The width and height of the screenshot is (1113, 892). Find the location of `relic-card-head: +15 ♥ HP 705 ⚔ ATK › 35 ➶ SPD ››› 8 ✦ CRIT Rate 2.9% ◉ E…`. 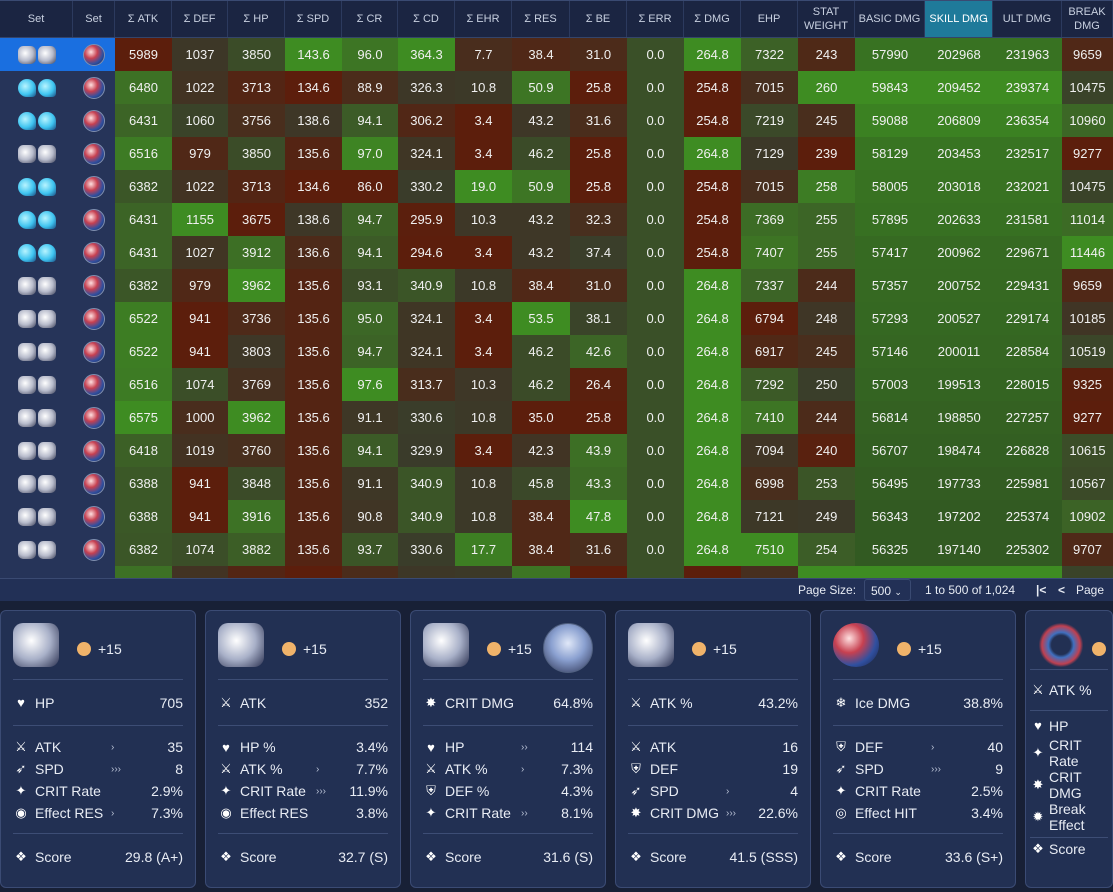

relic-card-head: +15 ♥ HP 705 ⚔ ATK › 35 ➶ SPD ››› 8 ✦ CRIT Rate 2.9% ◉ E… is located at coordinates (98, 749).